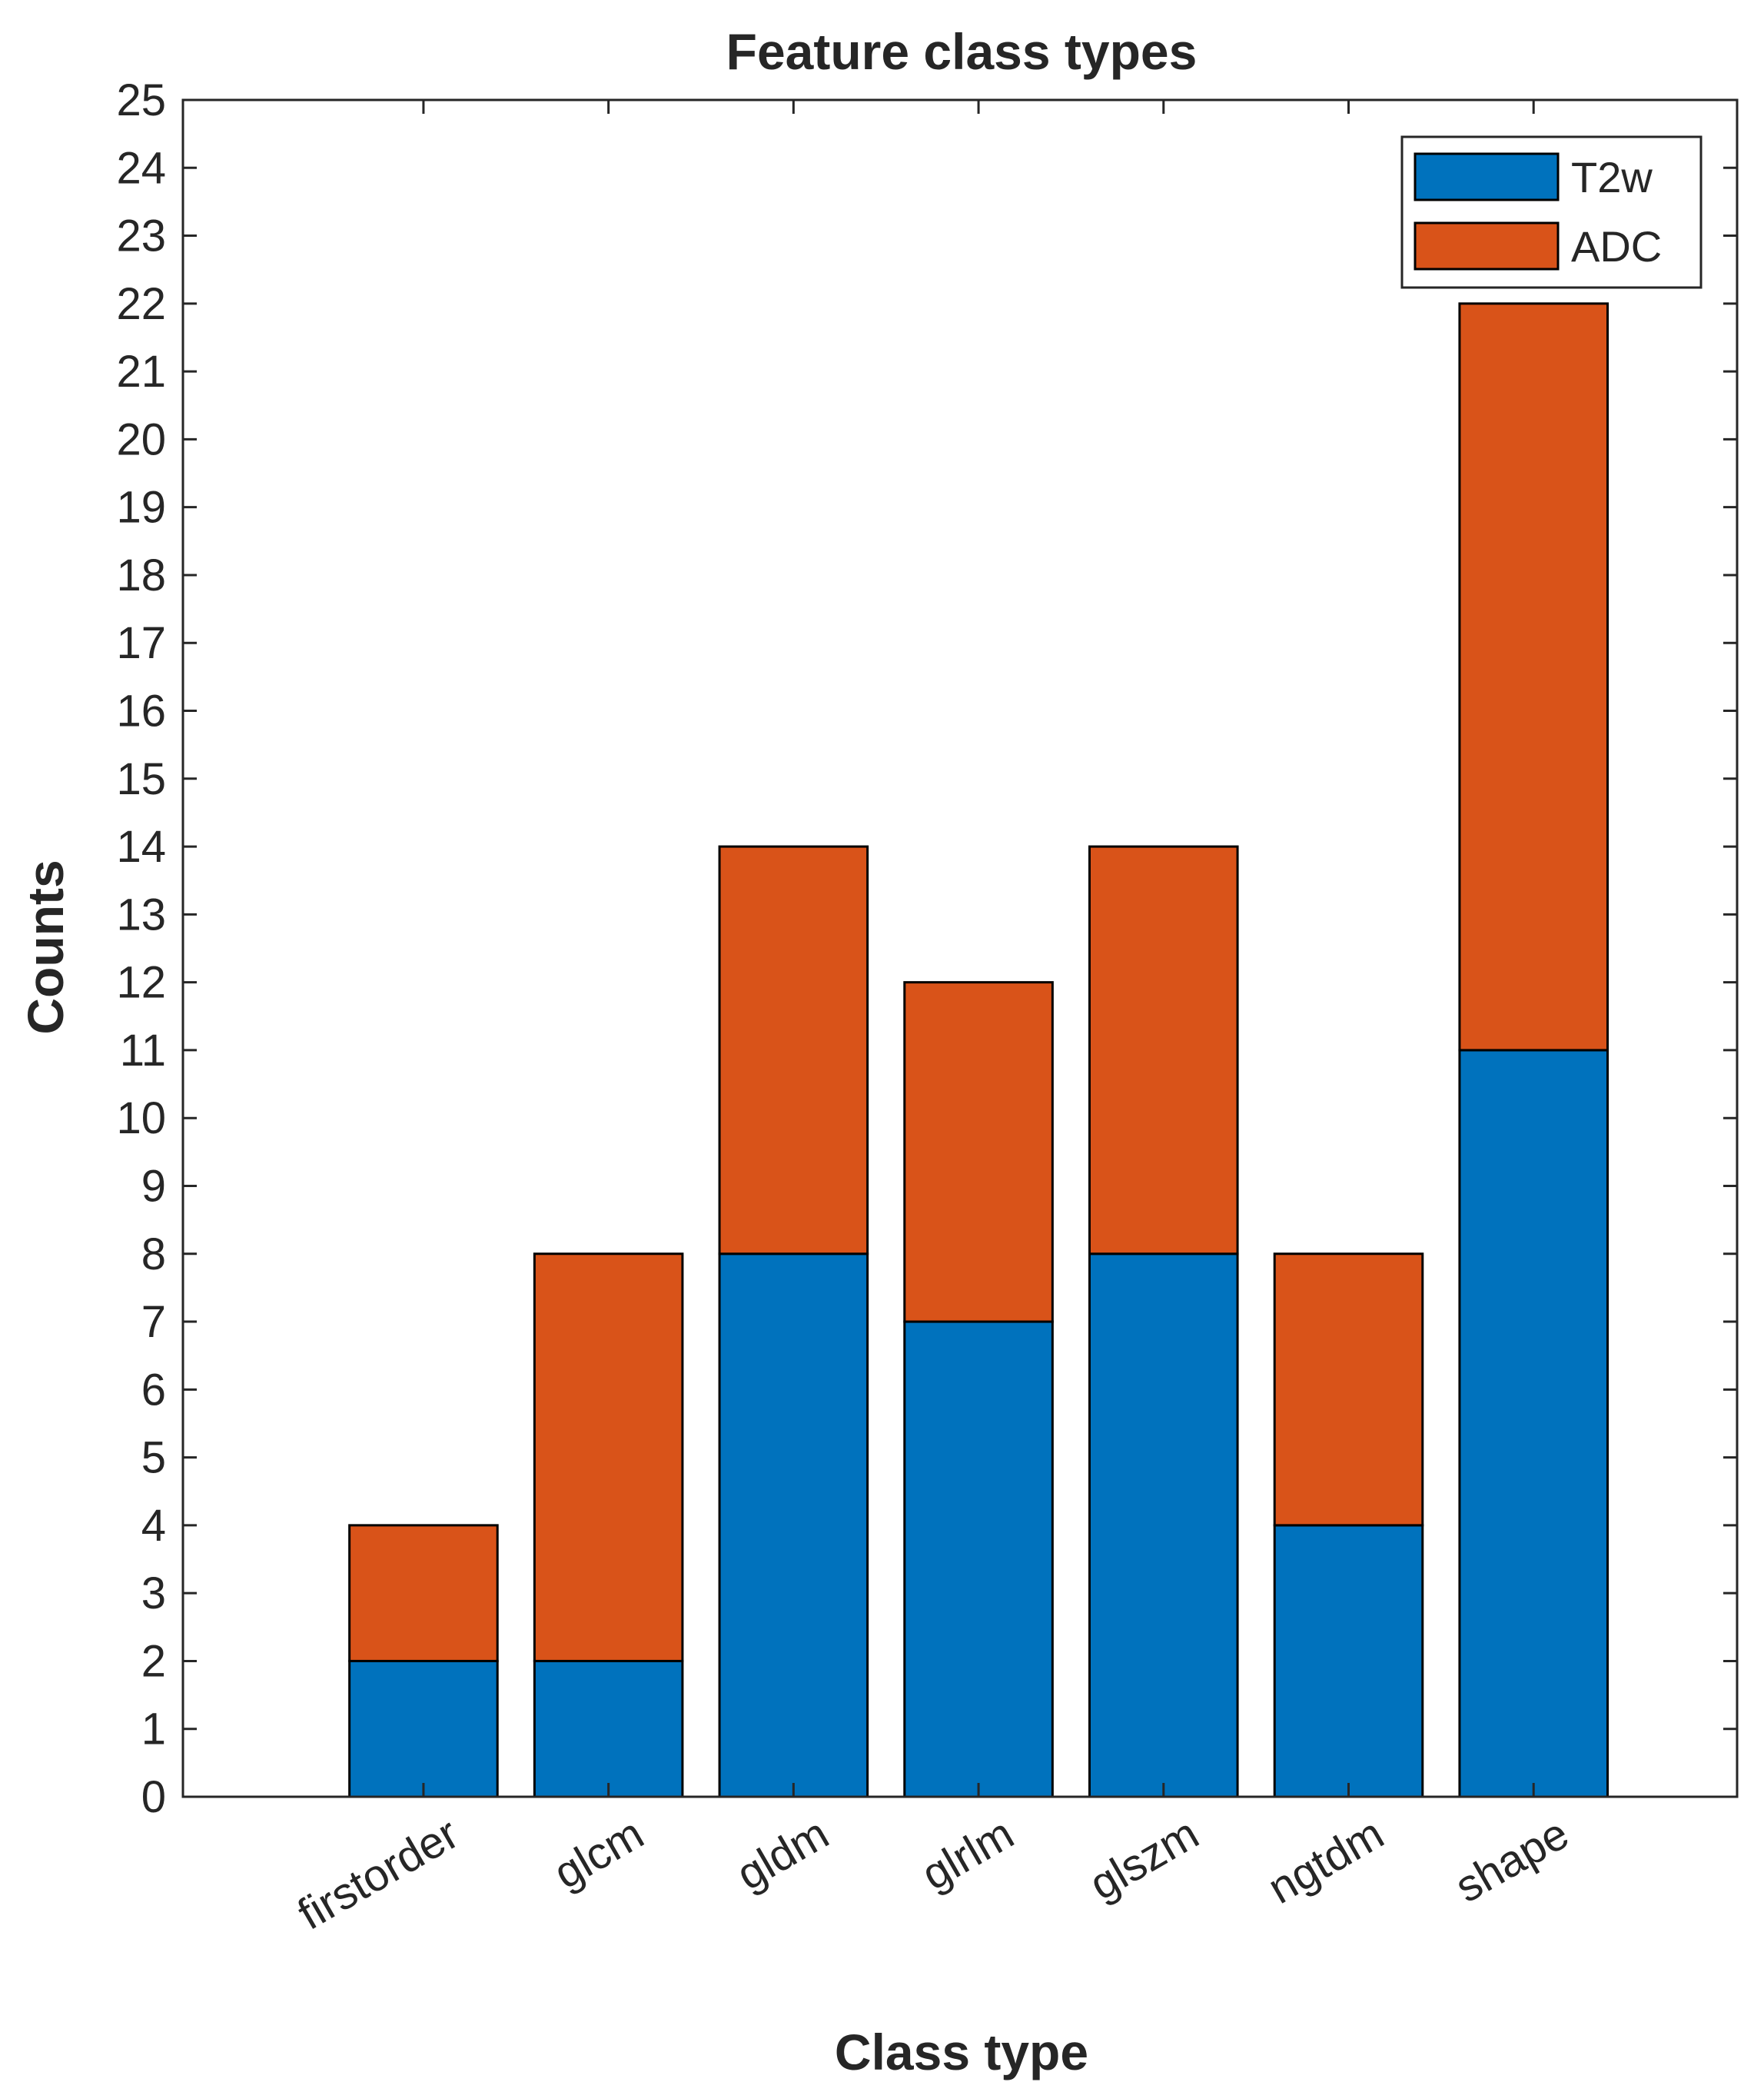 This screenshot has width=1764, height=2092. Describe the element at coordinates (1616, 247) in the screenshot. I see `legend-label-adc: ADC` at that location.